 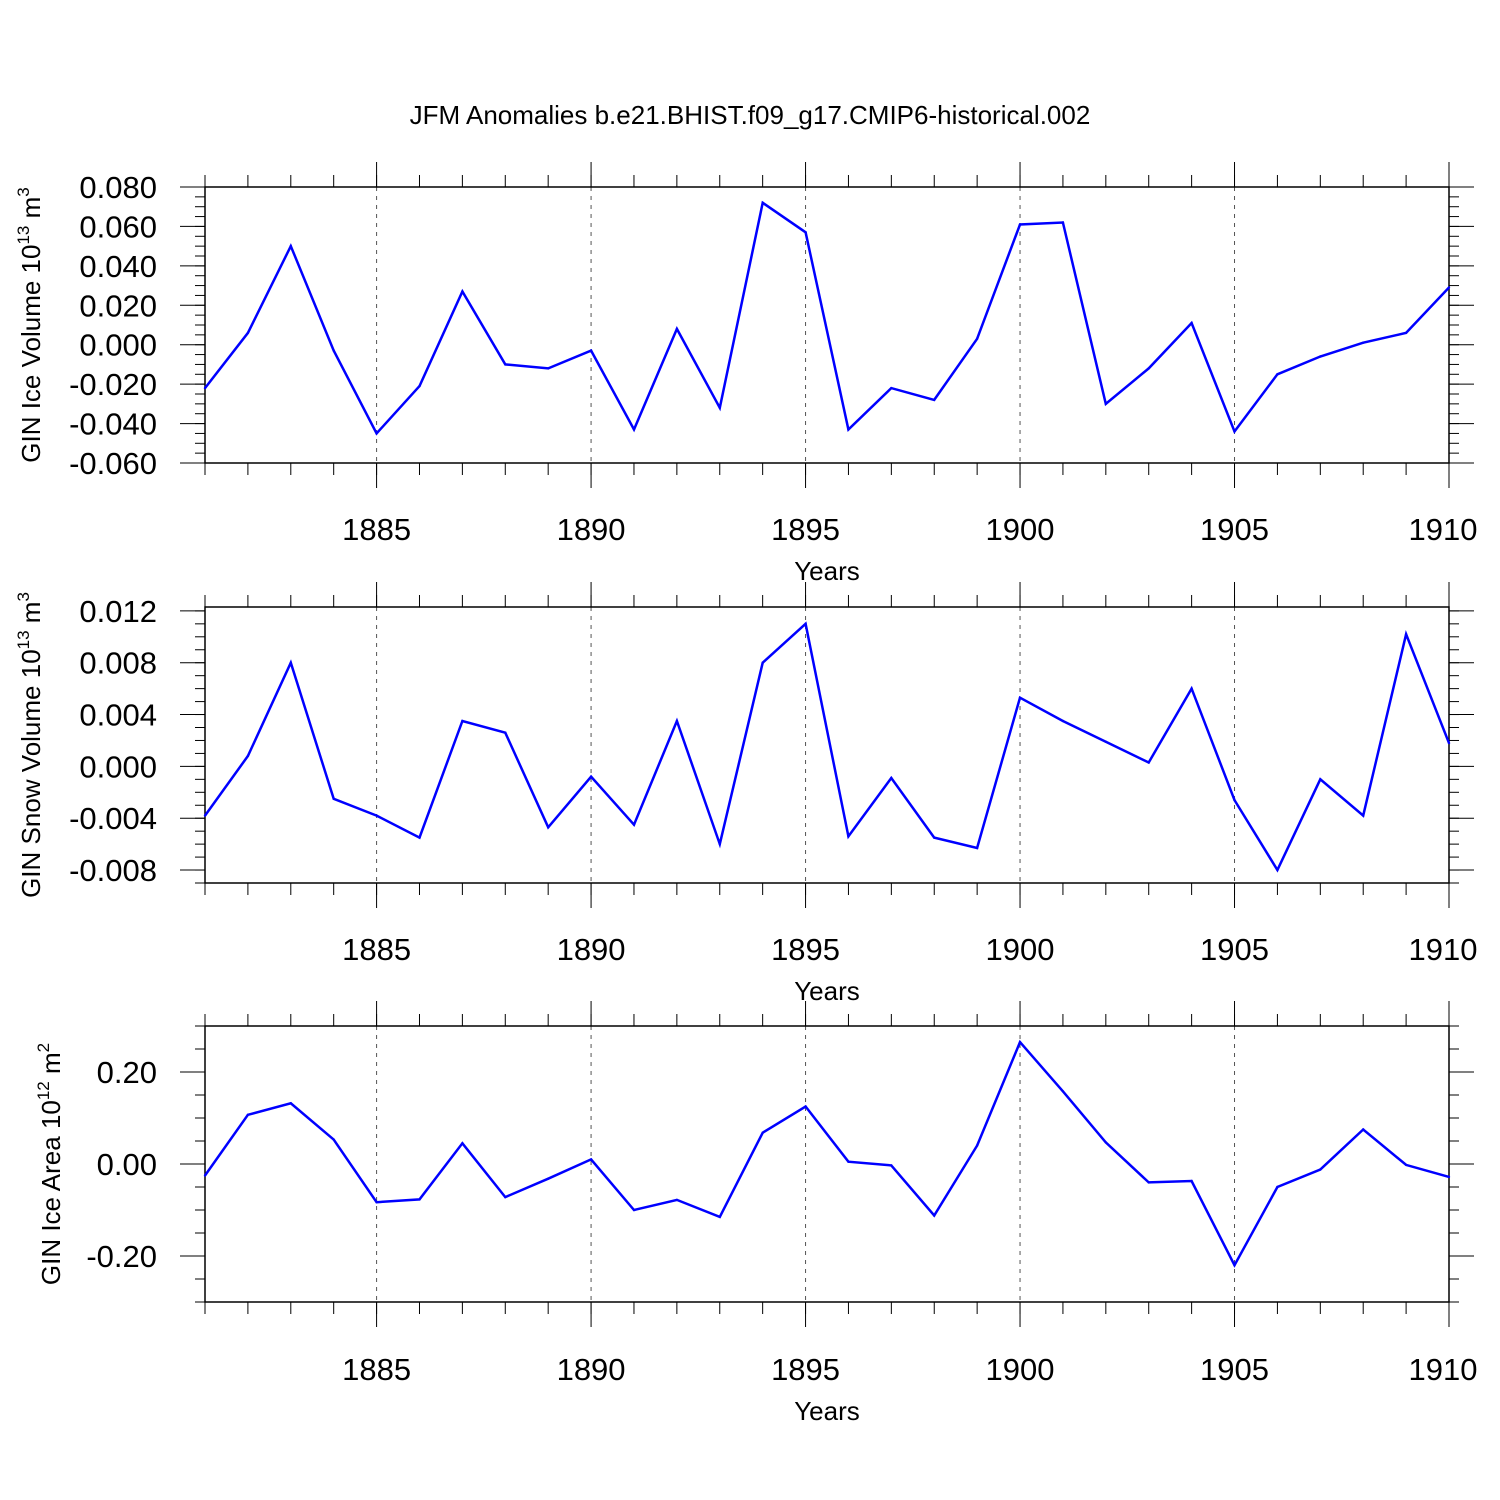 What do you see at coordinates (118, 663) in the screenshot?
I see `snow-volume-y-tick-label: 0.008` at bounding box center [118, 663].